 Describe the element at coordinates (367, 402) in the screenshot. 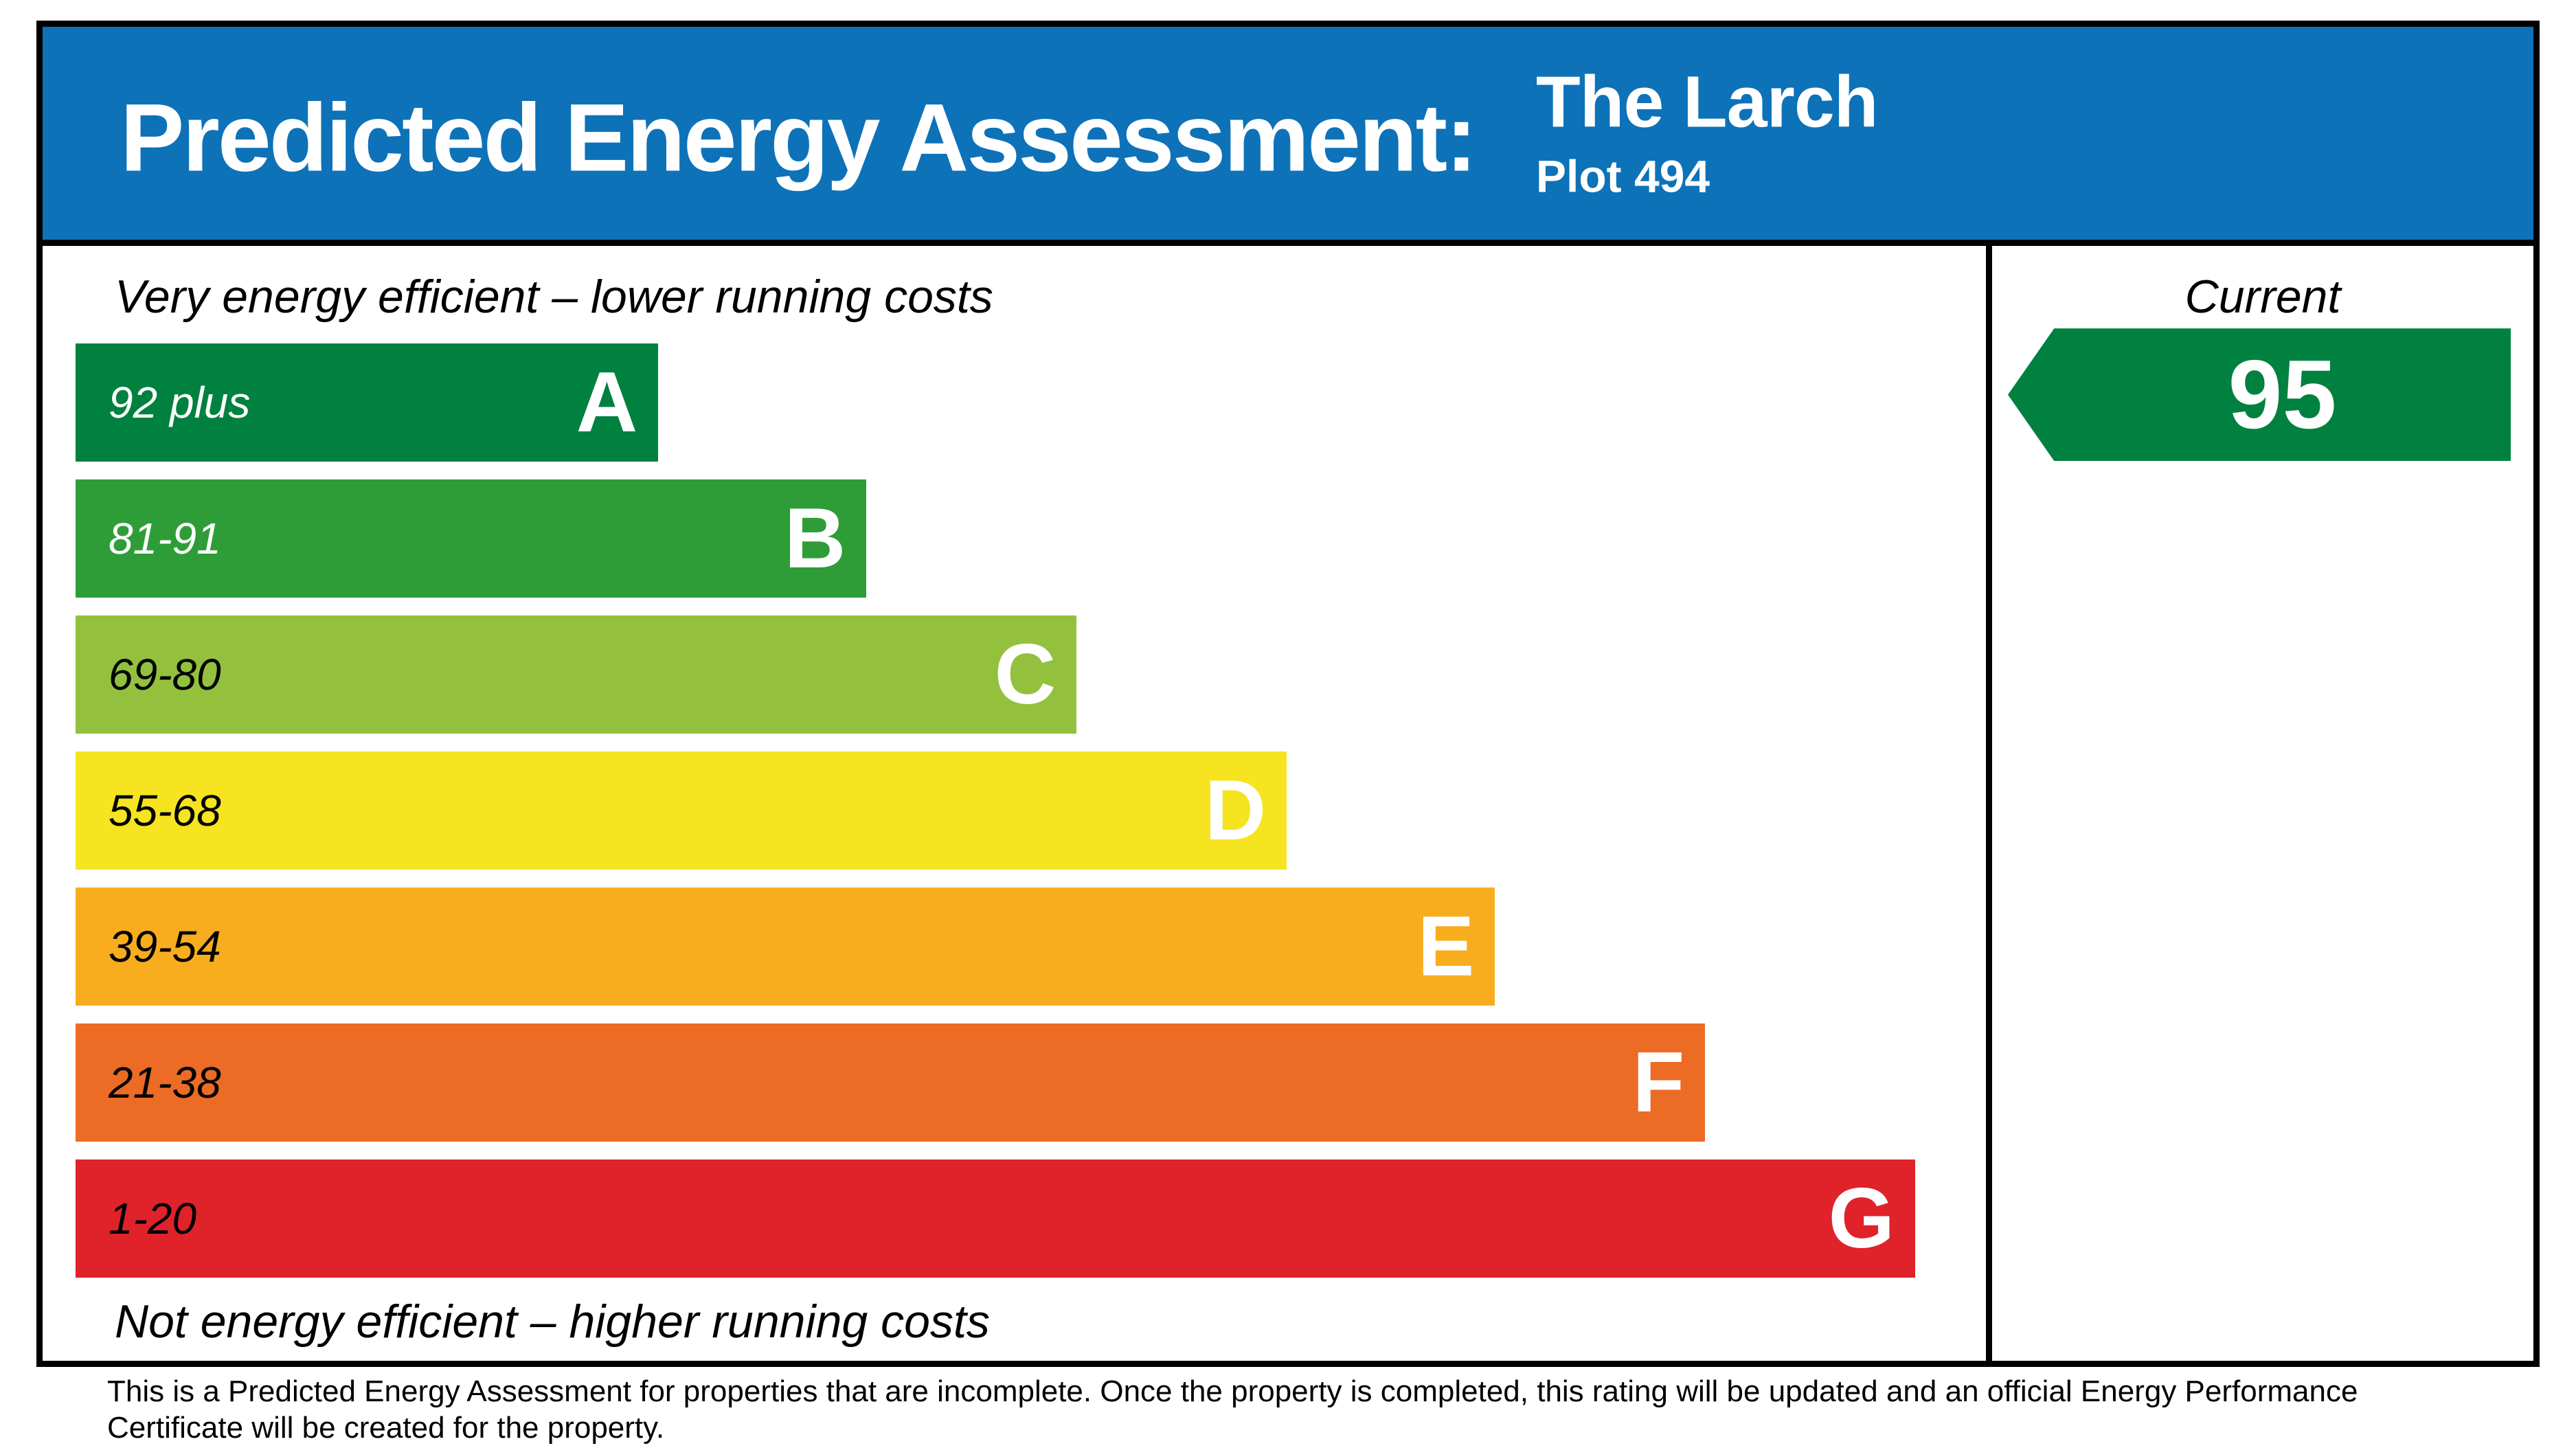

I see `band-bar-a: 92 plus A` at that location.